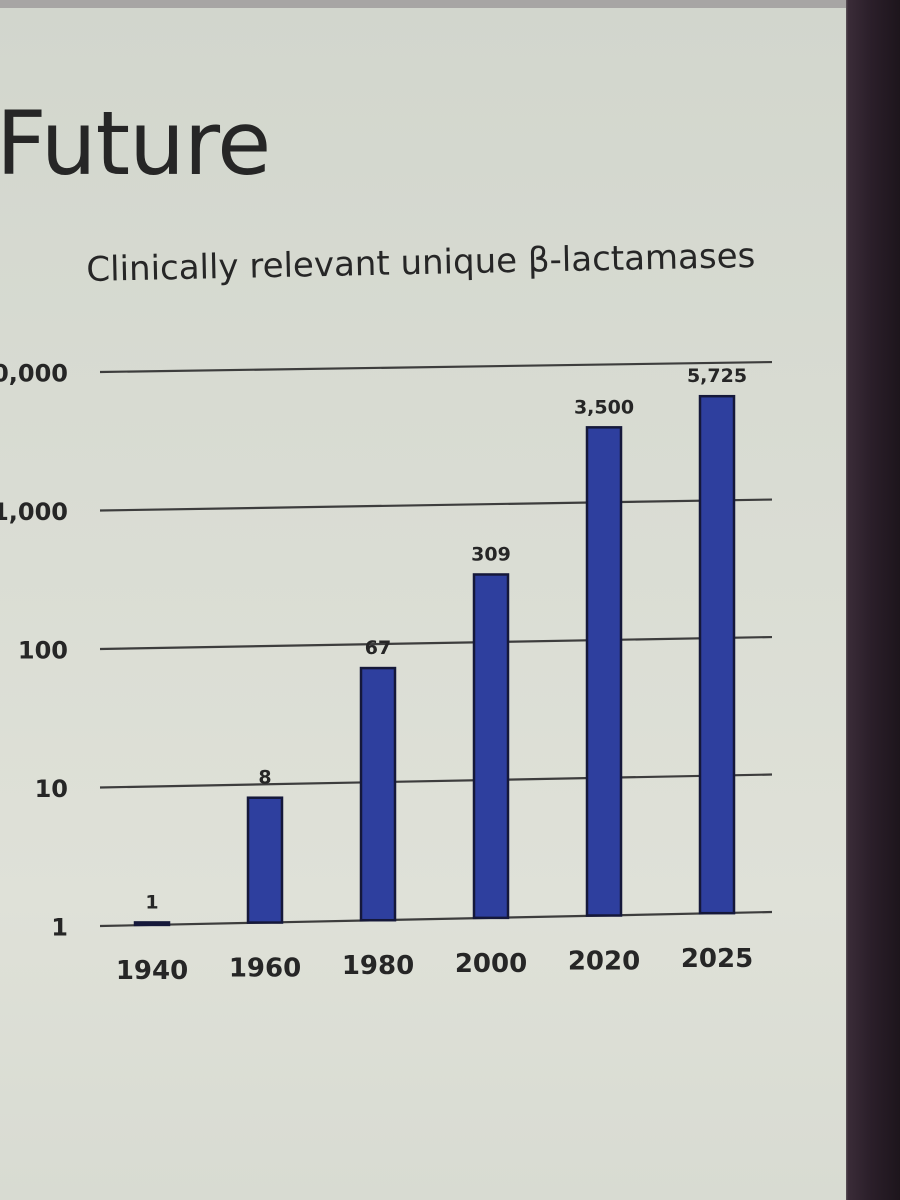  What do you see at coordinates (717, 376) in the screenshot?
I see `data-label-2025: 5,725` at bounding box center [717, 376].